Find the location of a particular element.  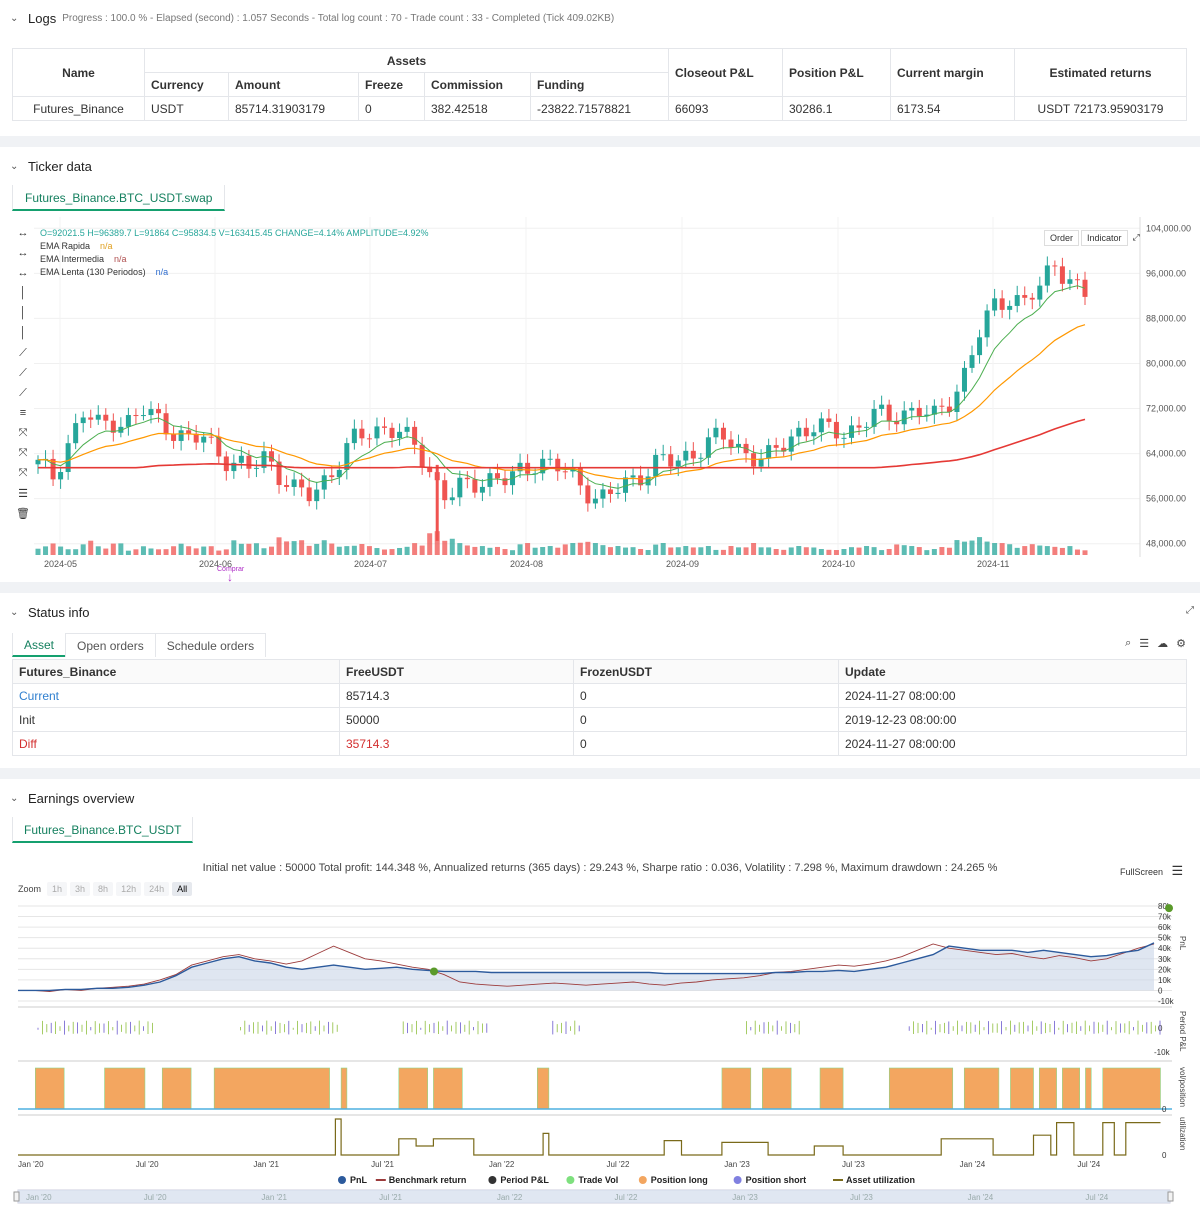

order-button: Order is located at coordinates (1062, 238).